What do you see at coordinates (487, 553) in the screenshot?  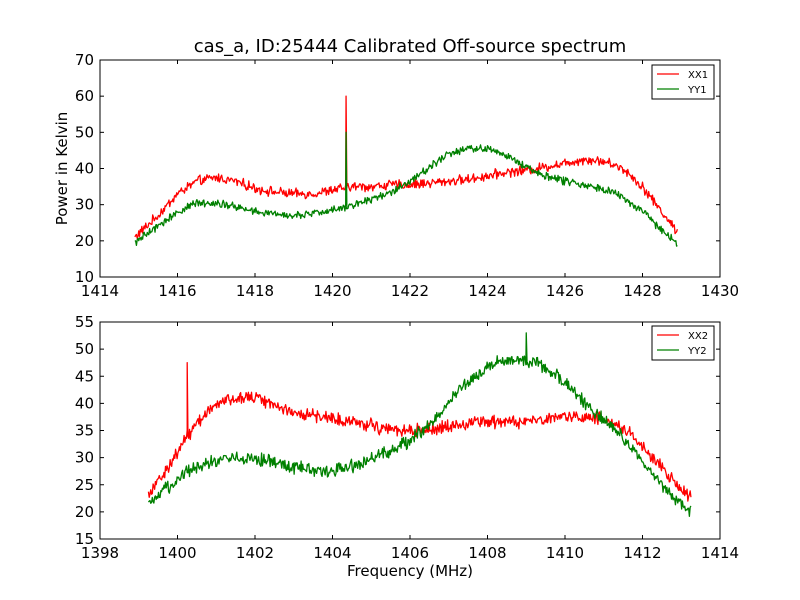 I see `x-tick-label: 1408` at bounding box center [487, 553].